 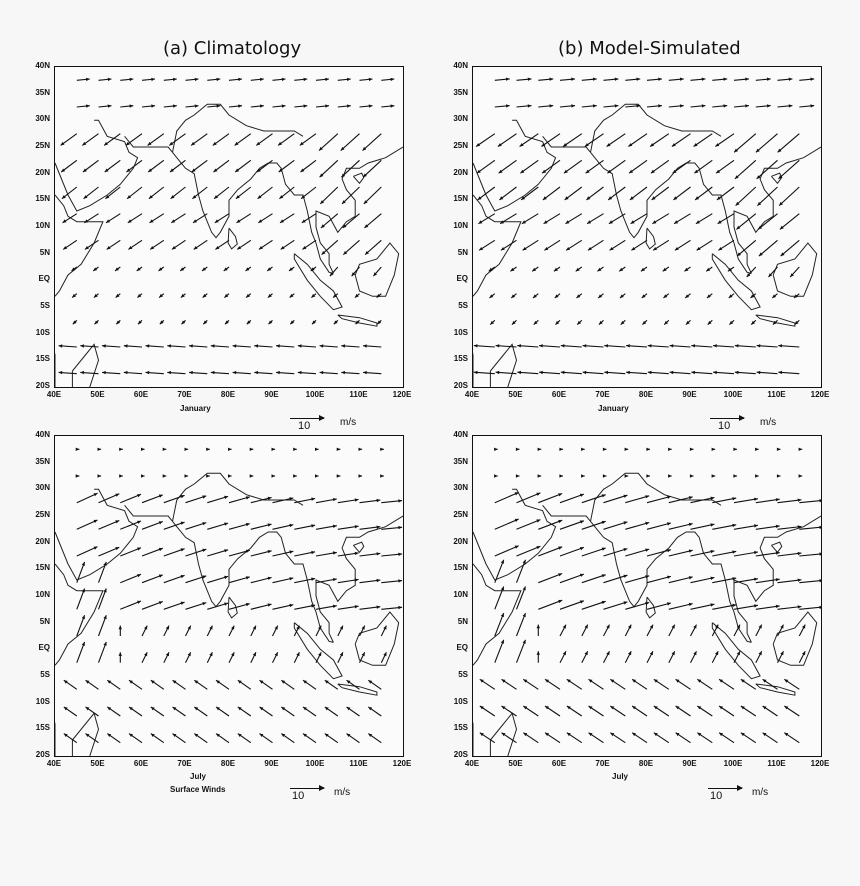 I want to click on lat-tick-label: 5N, so click(x=462, y=252).